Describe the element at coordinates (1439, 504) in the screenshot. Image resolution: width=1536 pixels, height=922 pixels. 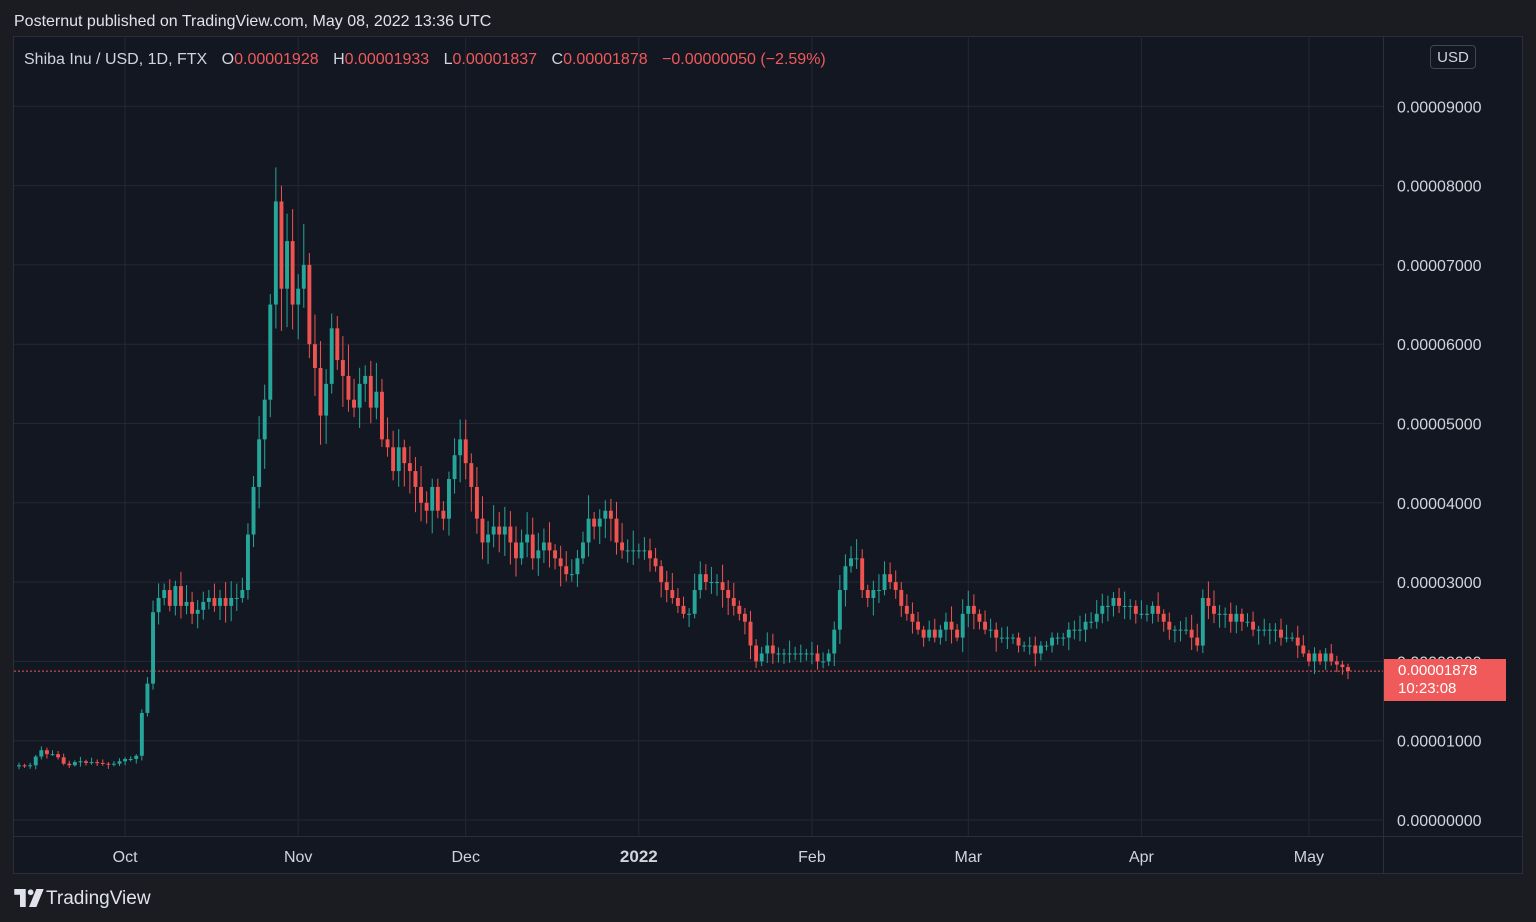
I see `y-tick-label: 0.00004000` at that location.